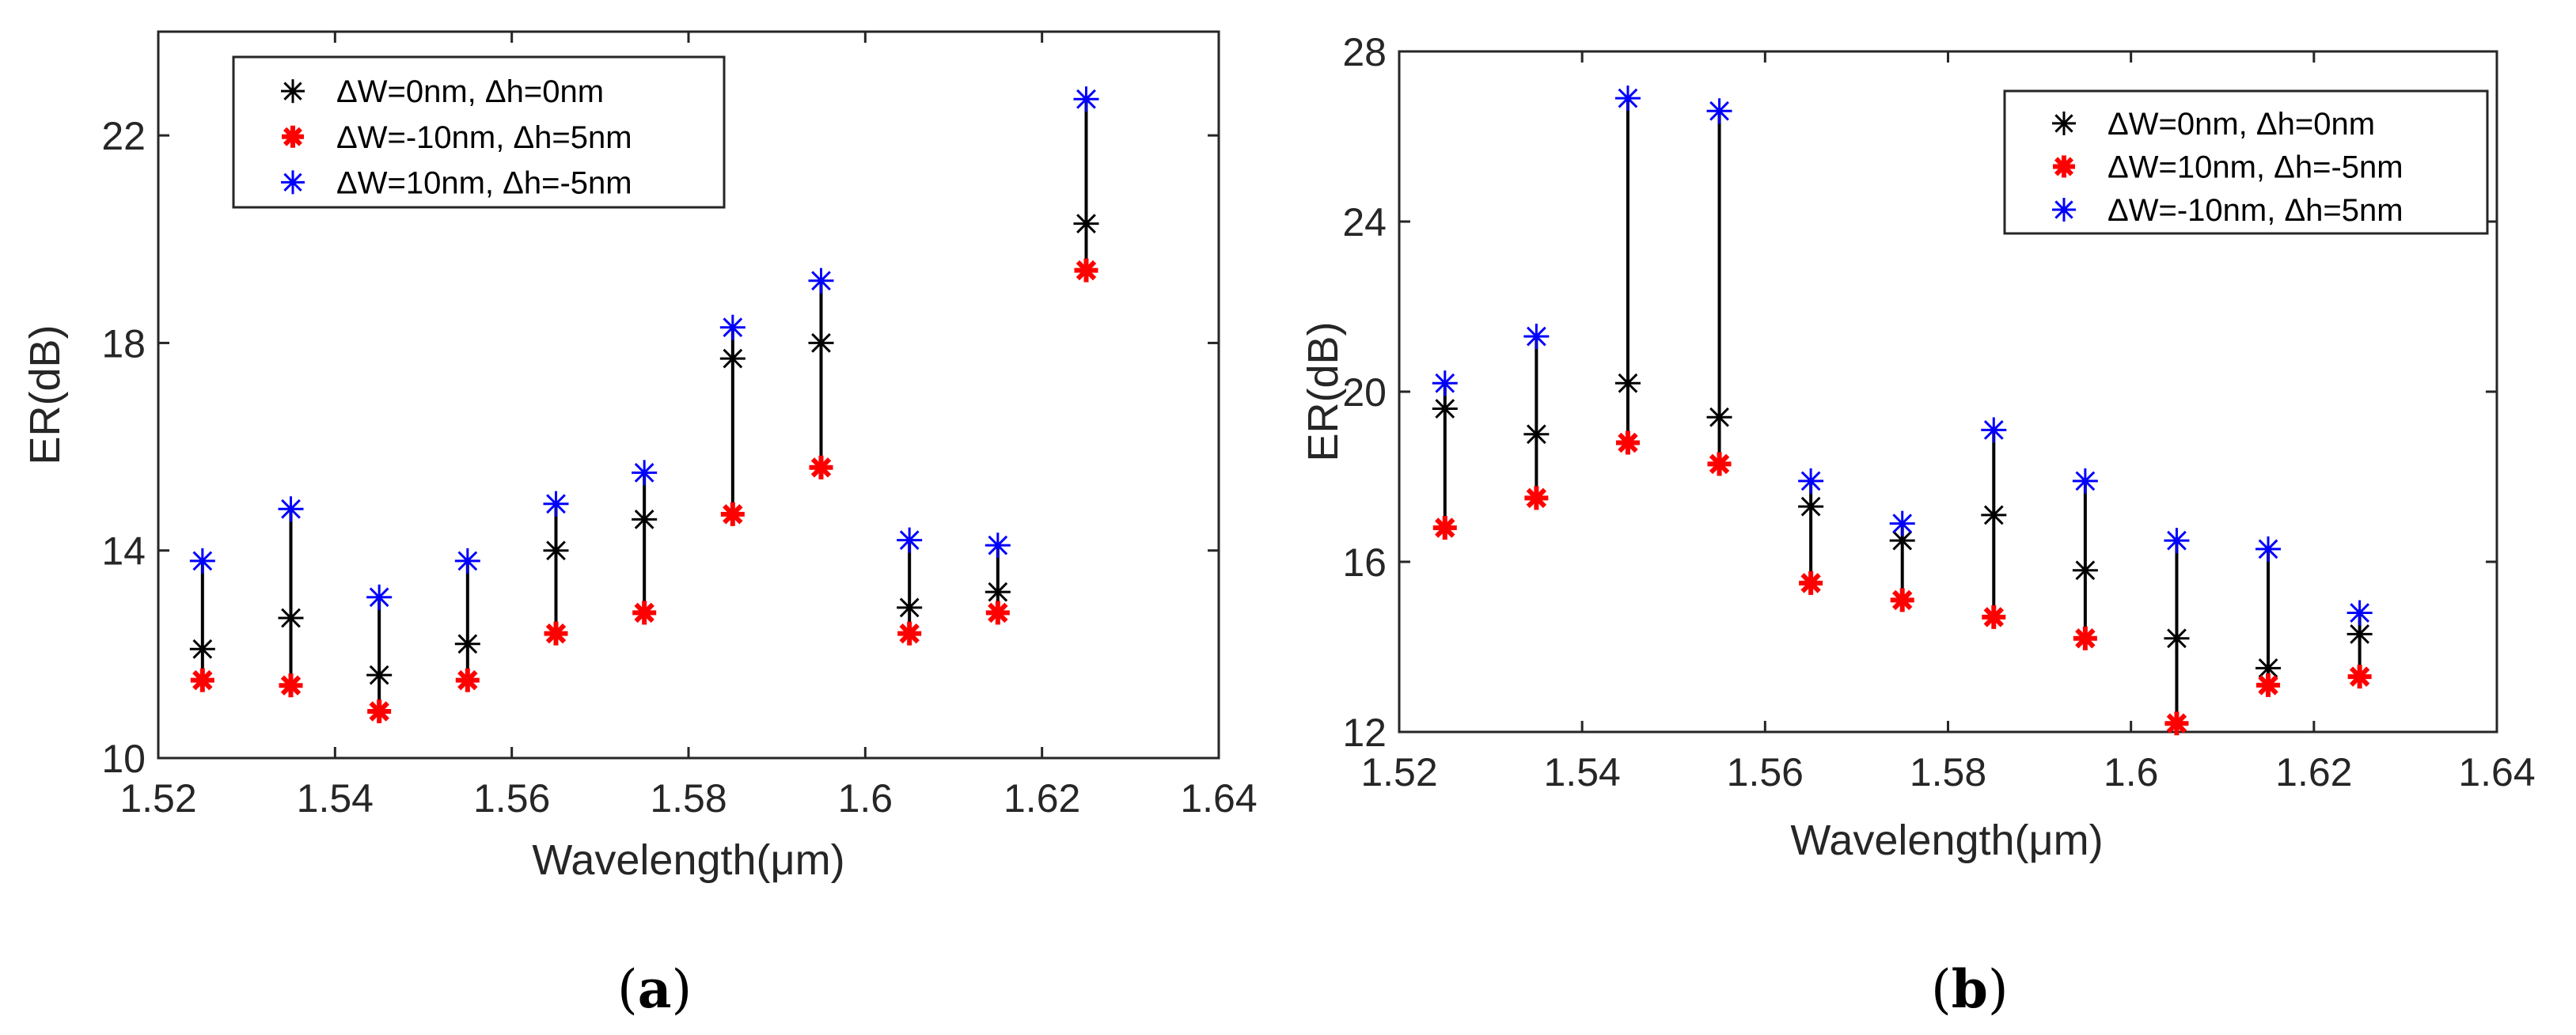 The image size is (2576, 1035). What do you see at coordinates (484, 137) in the screenshot?
I see `legend-label-1: ΔW=-10nm, Δh=5nm` at bounding box center [484, 137].